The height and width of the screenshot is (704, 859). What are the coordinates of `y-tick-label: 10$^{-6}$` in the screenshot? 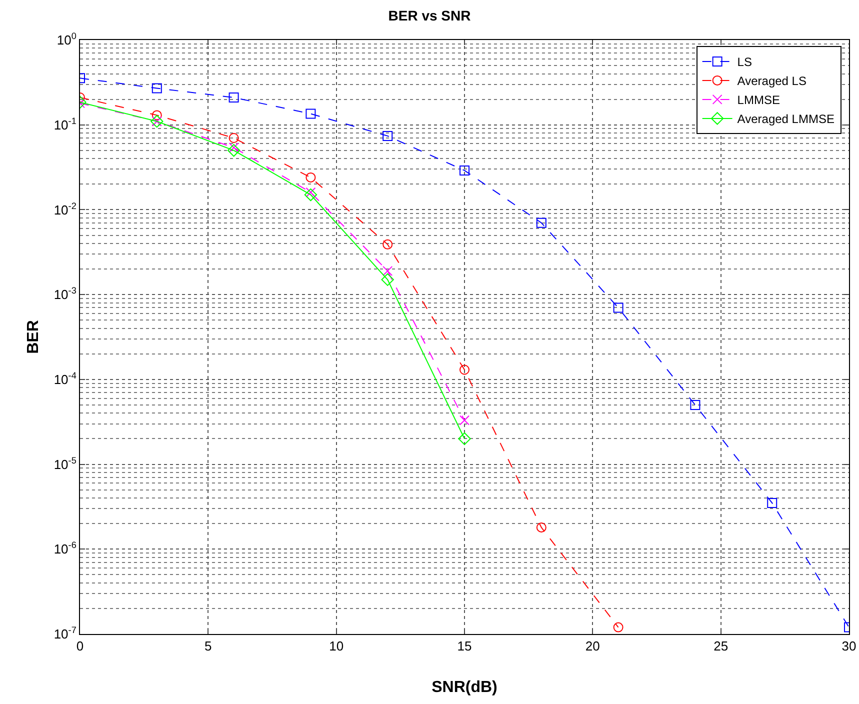 It's located at (65, 548).